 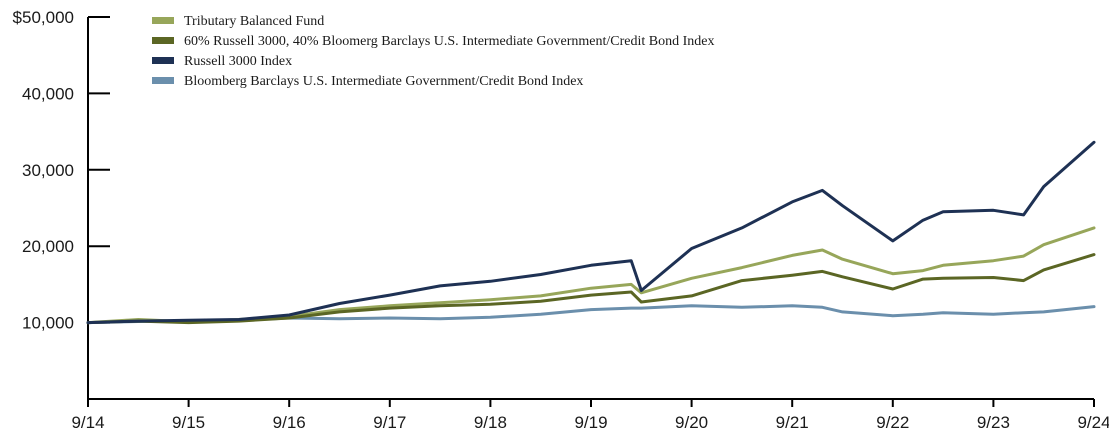 I want to click on x-tick-label: 9/17, so click(x=389, y=422).